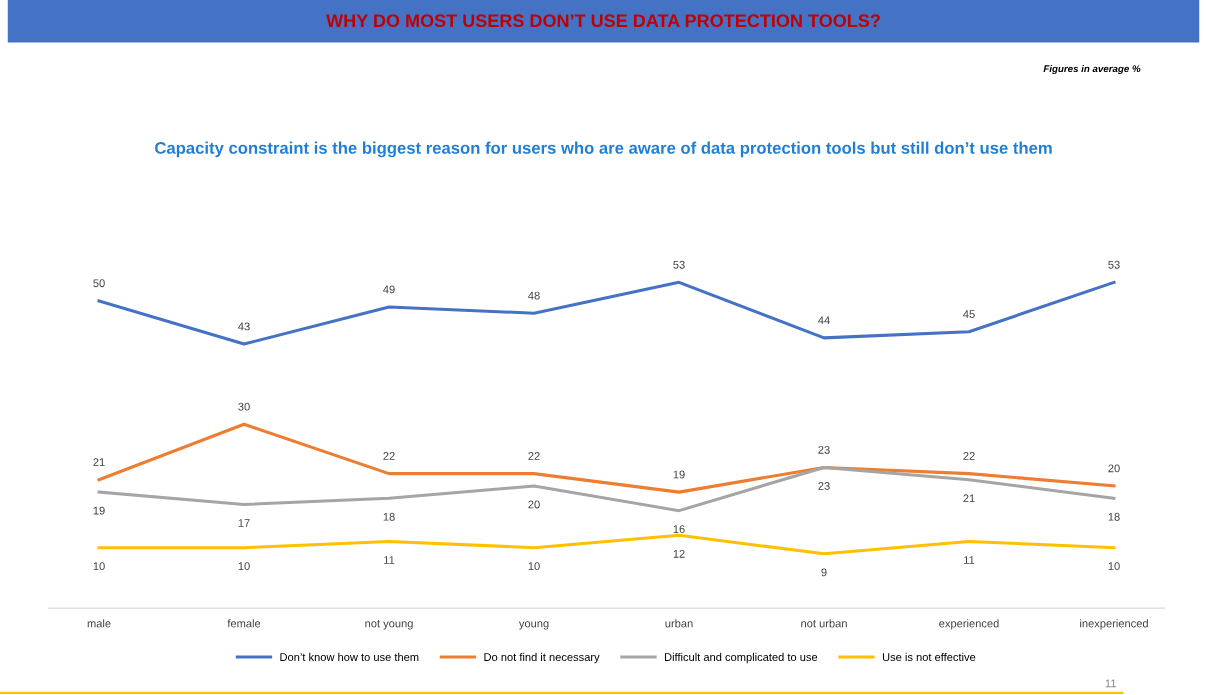 Image resolution: width=1207 pixels, height=695 pixels. I want to click on x-tick-label: inexperienced, so click(1114, 624).